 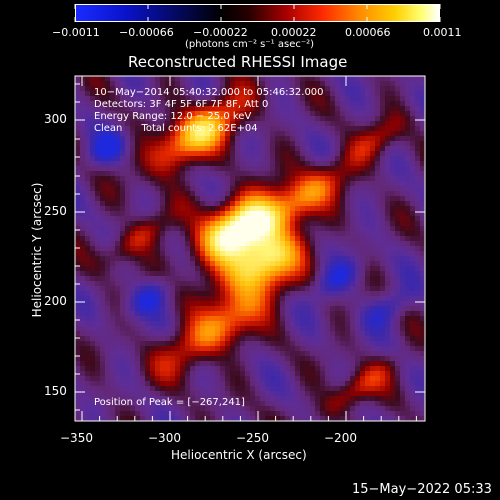 What do you see at coordinates (368, 32) in the screenshot?
I see `colorbar-tick-label: 0.00066` at bounding box center [368, 32].